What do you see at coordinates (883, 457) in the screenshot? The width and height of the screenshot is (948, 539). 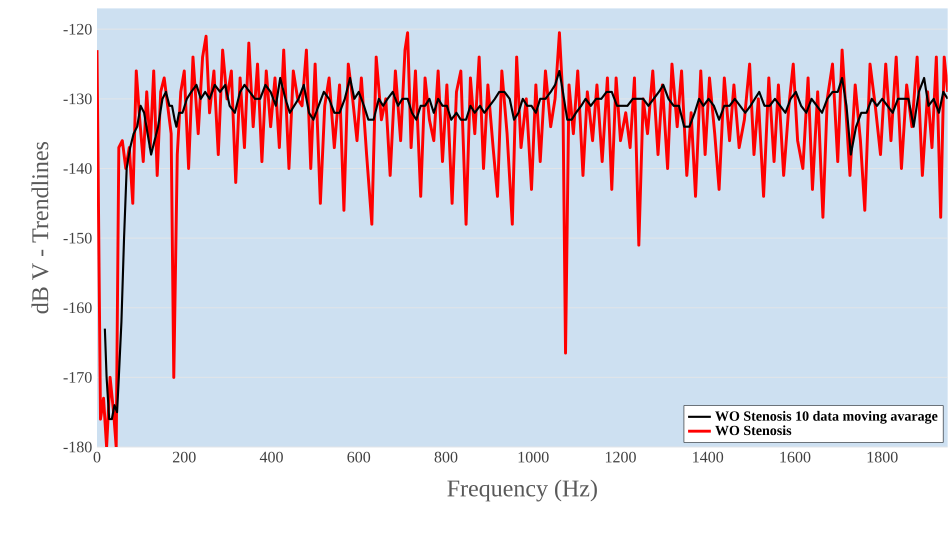 I see `x-tick-label: 1800` at bounding box center [883, 457].